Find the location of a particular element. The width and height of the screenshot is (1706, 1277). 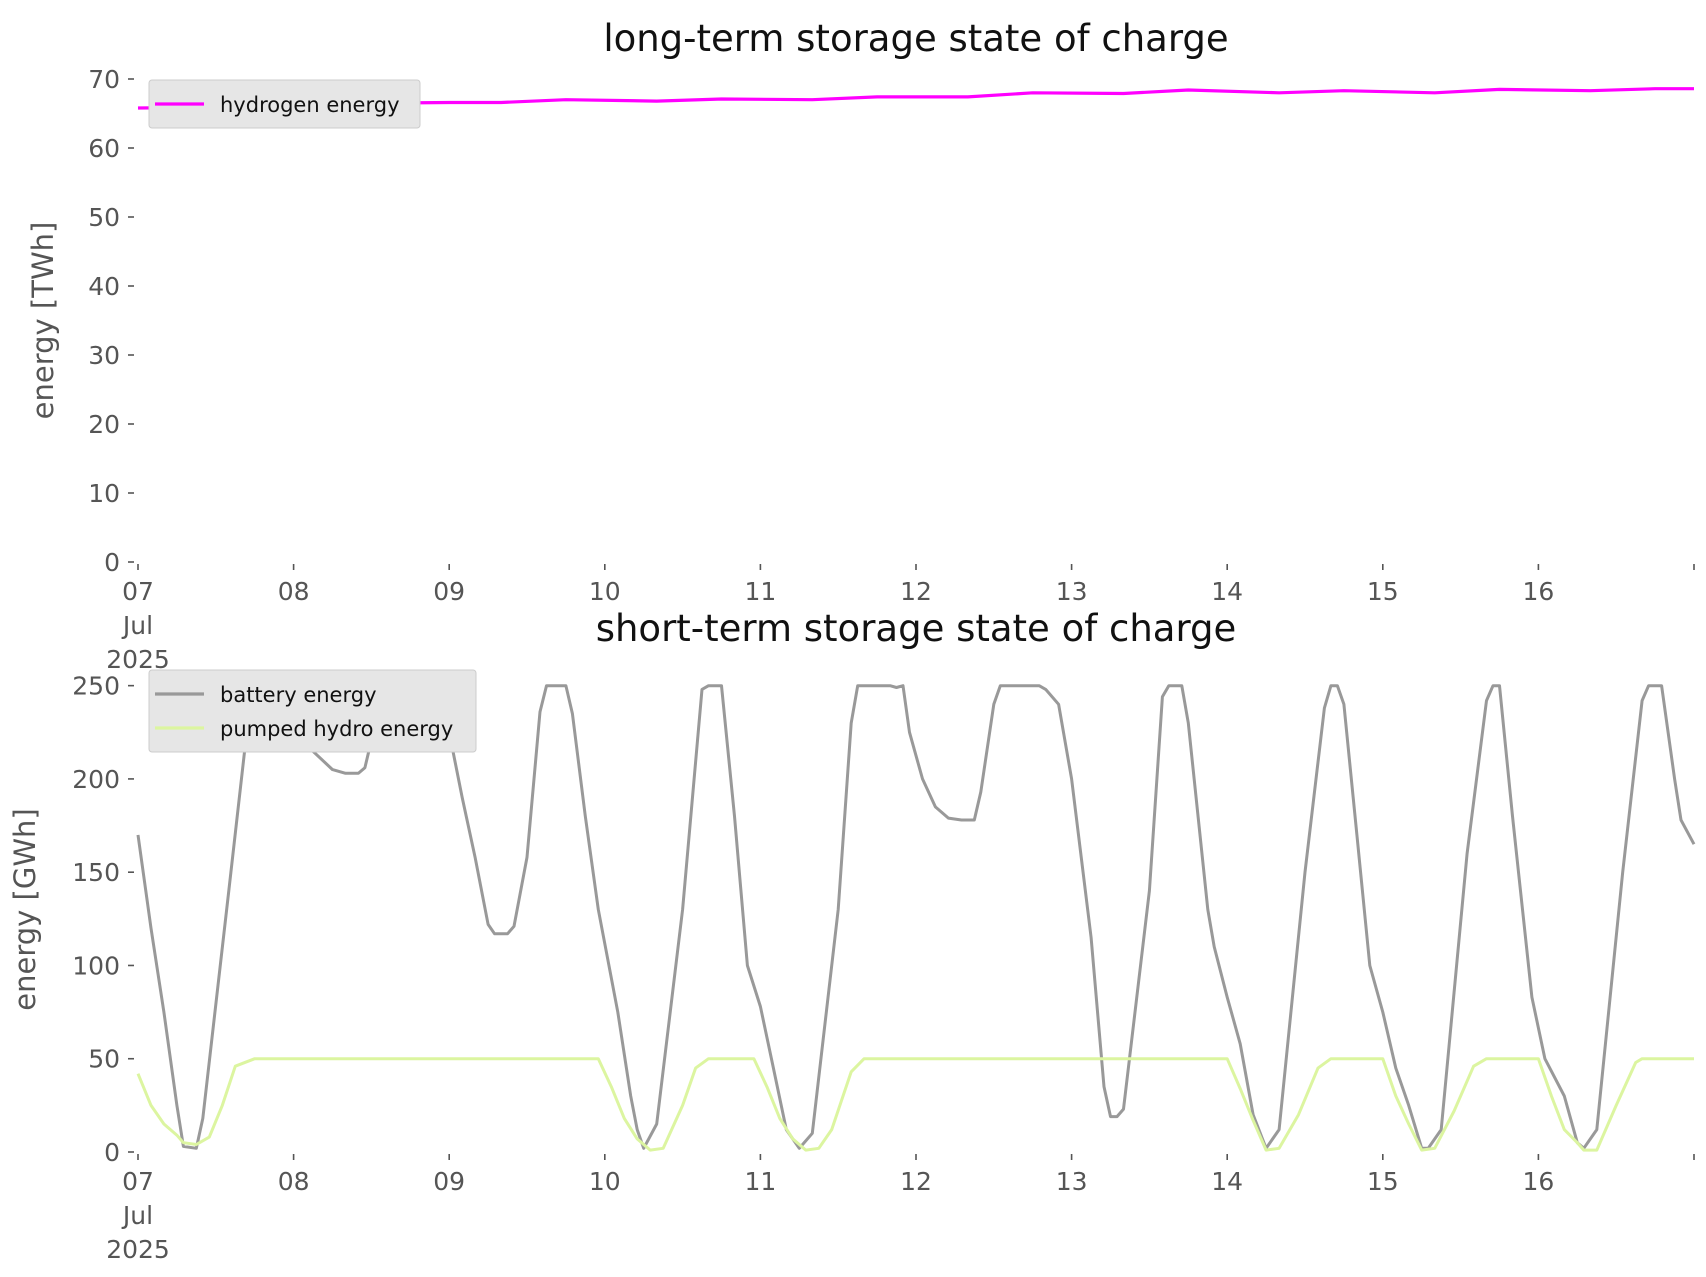

y-tick-label: 150 is located at coordinates (96, 872).